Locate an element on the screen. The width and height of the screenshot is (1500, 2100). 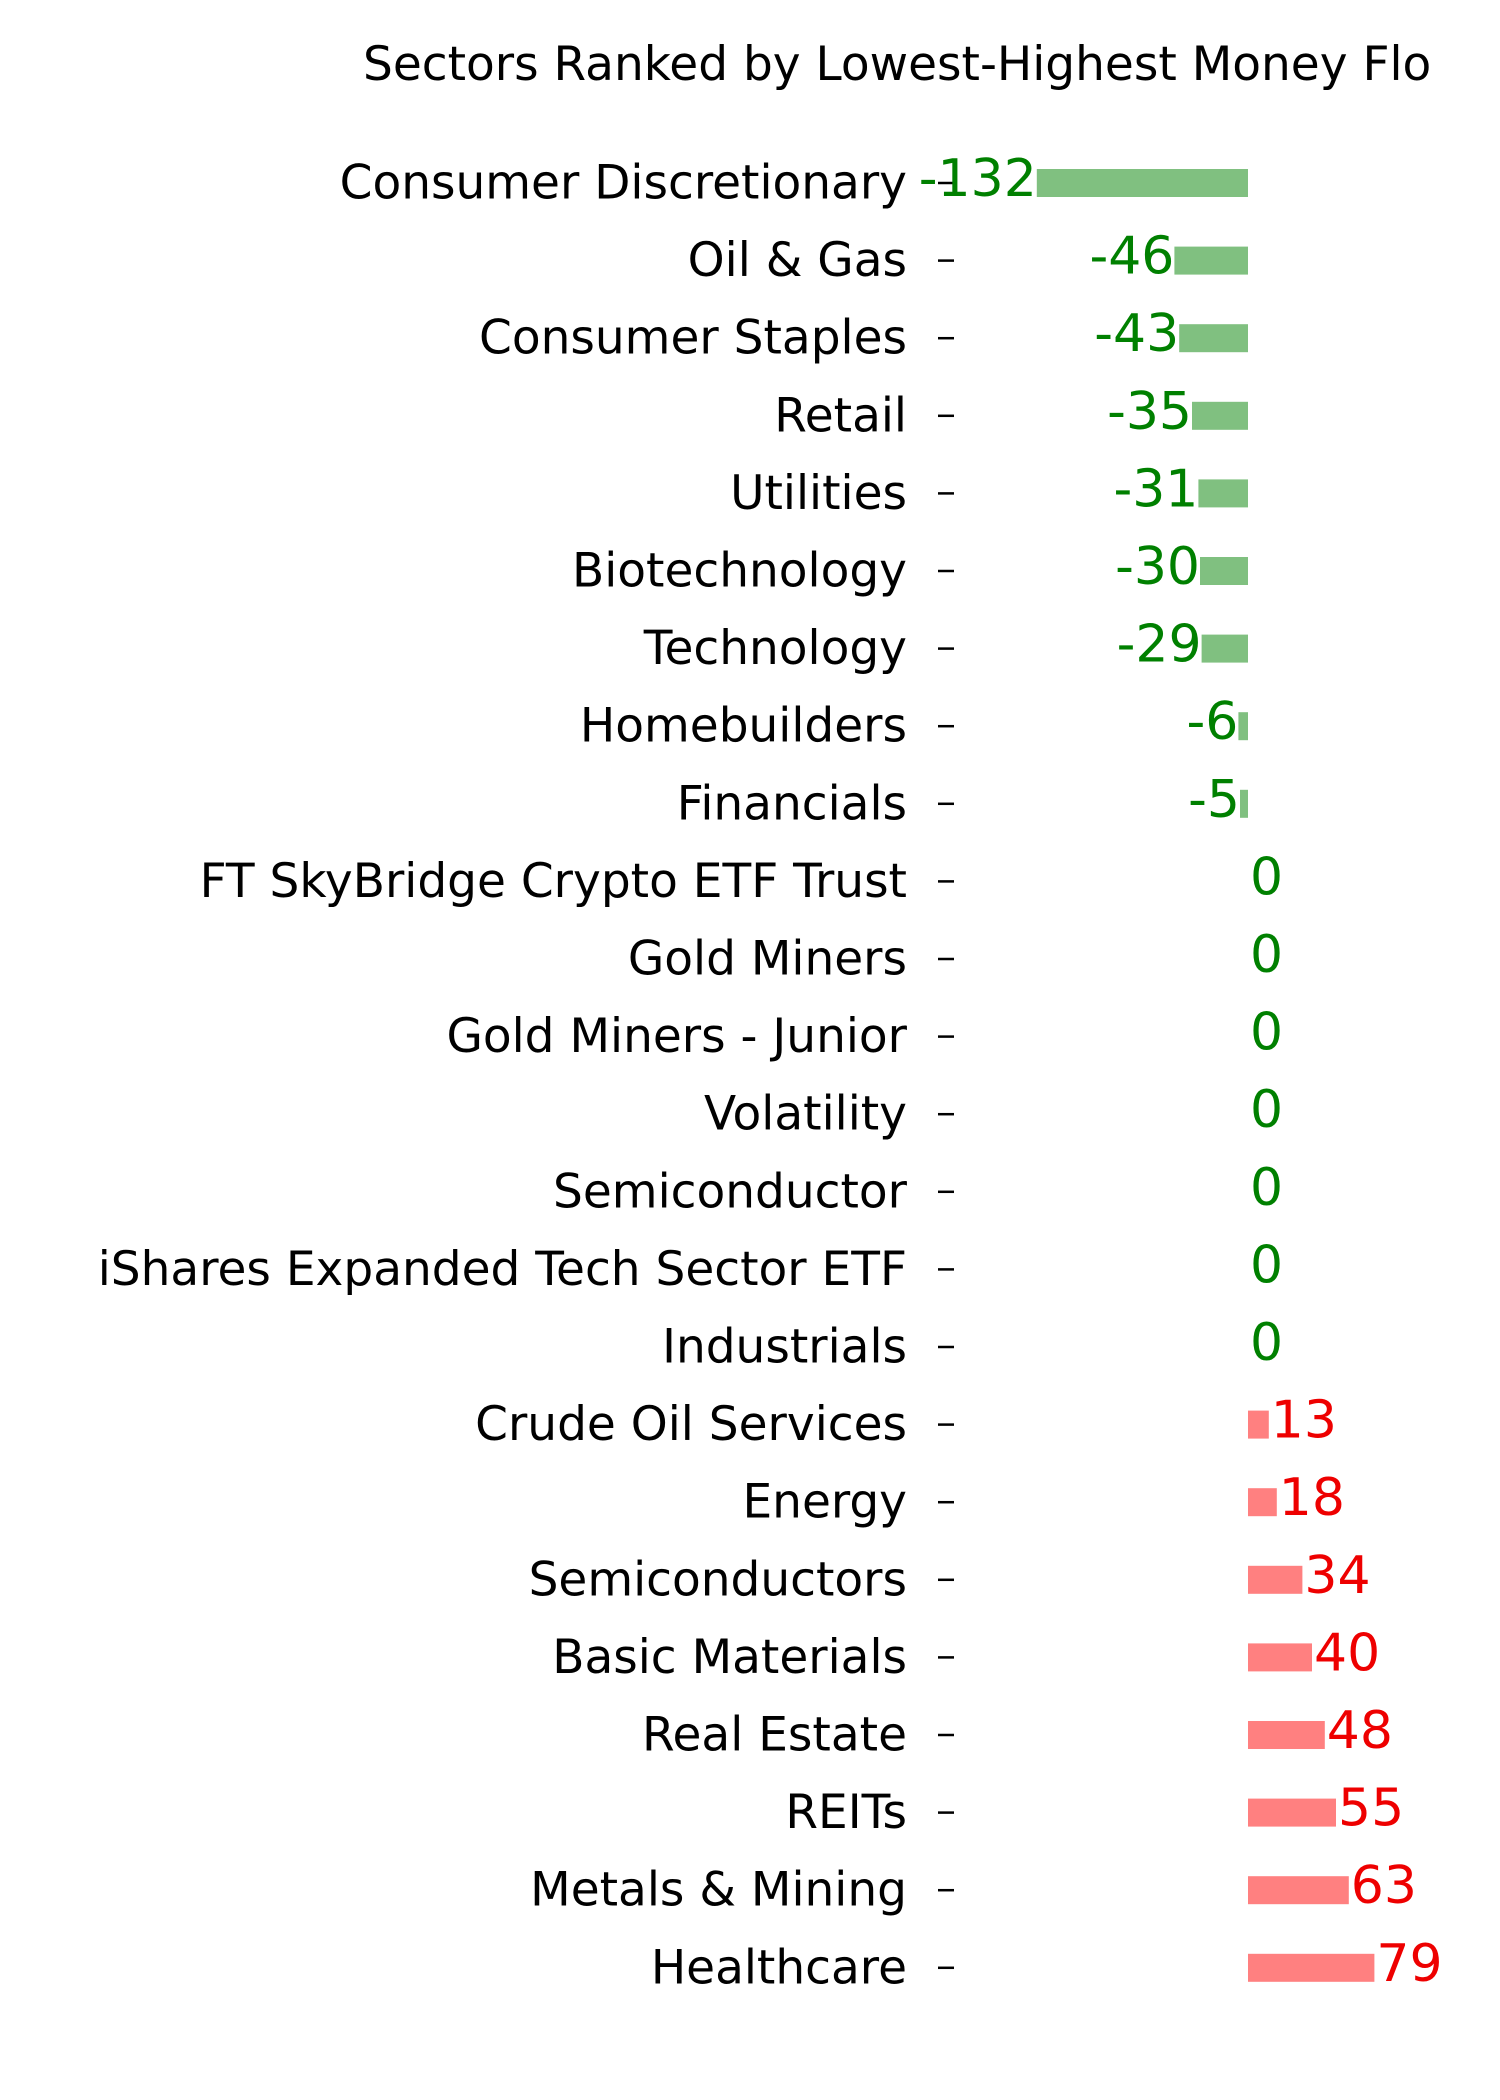
value-label-utilities: -31 is located at coordinates (1155, 489).